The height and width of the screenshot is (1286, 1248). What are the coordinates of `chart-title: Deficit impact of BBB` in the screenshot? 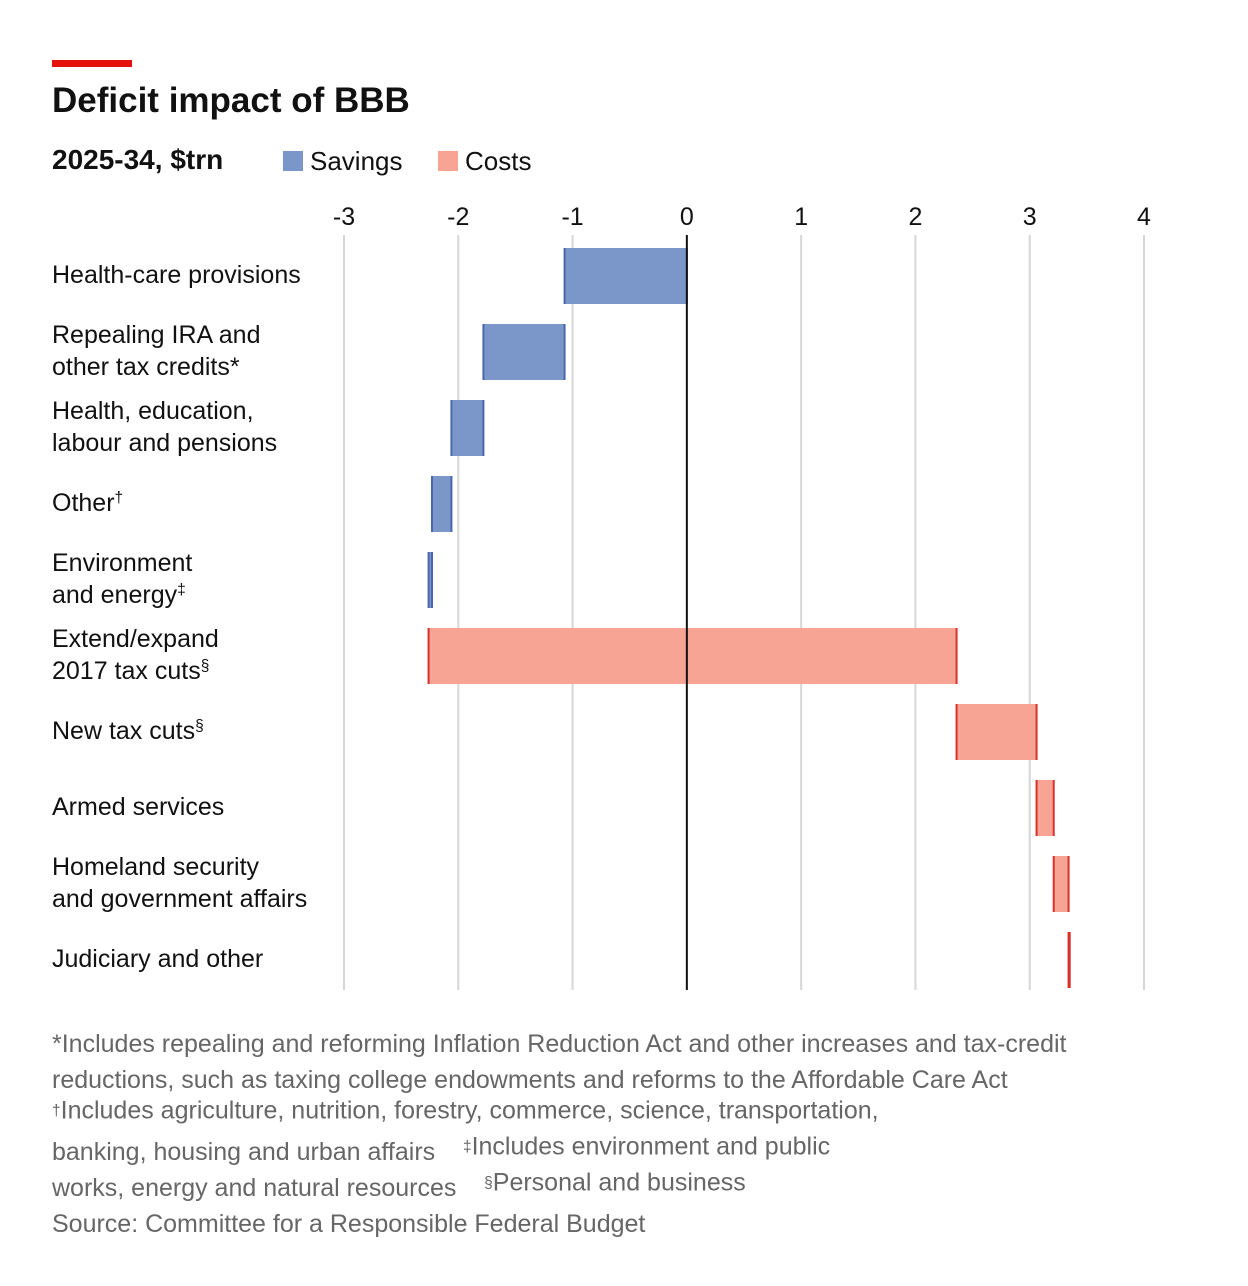 It's located at (231, 100).